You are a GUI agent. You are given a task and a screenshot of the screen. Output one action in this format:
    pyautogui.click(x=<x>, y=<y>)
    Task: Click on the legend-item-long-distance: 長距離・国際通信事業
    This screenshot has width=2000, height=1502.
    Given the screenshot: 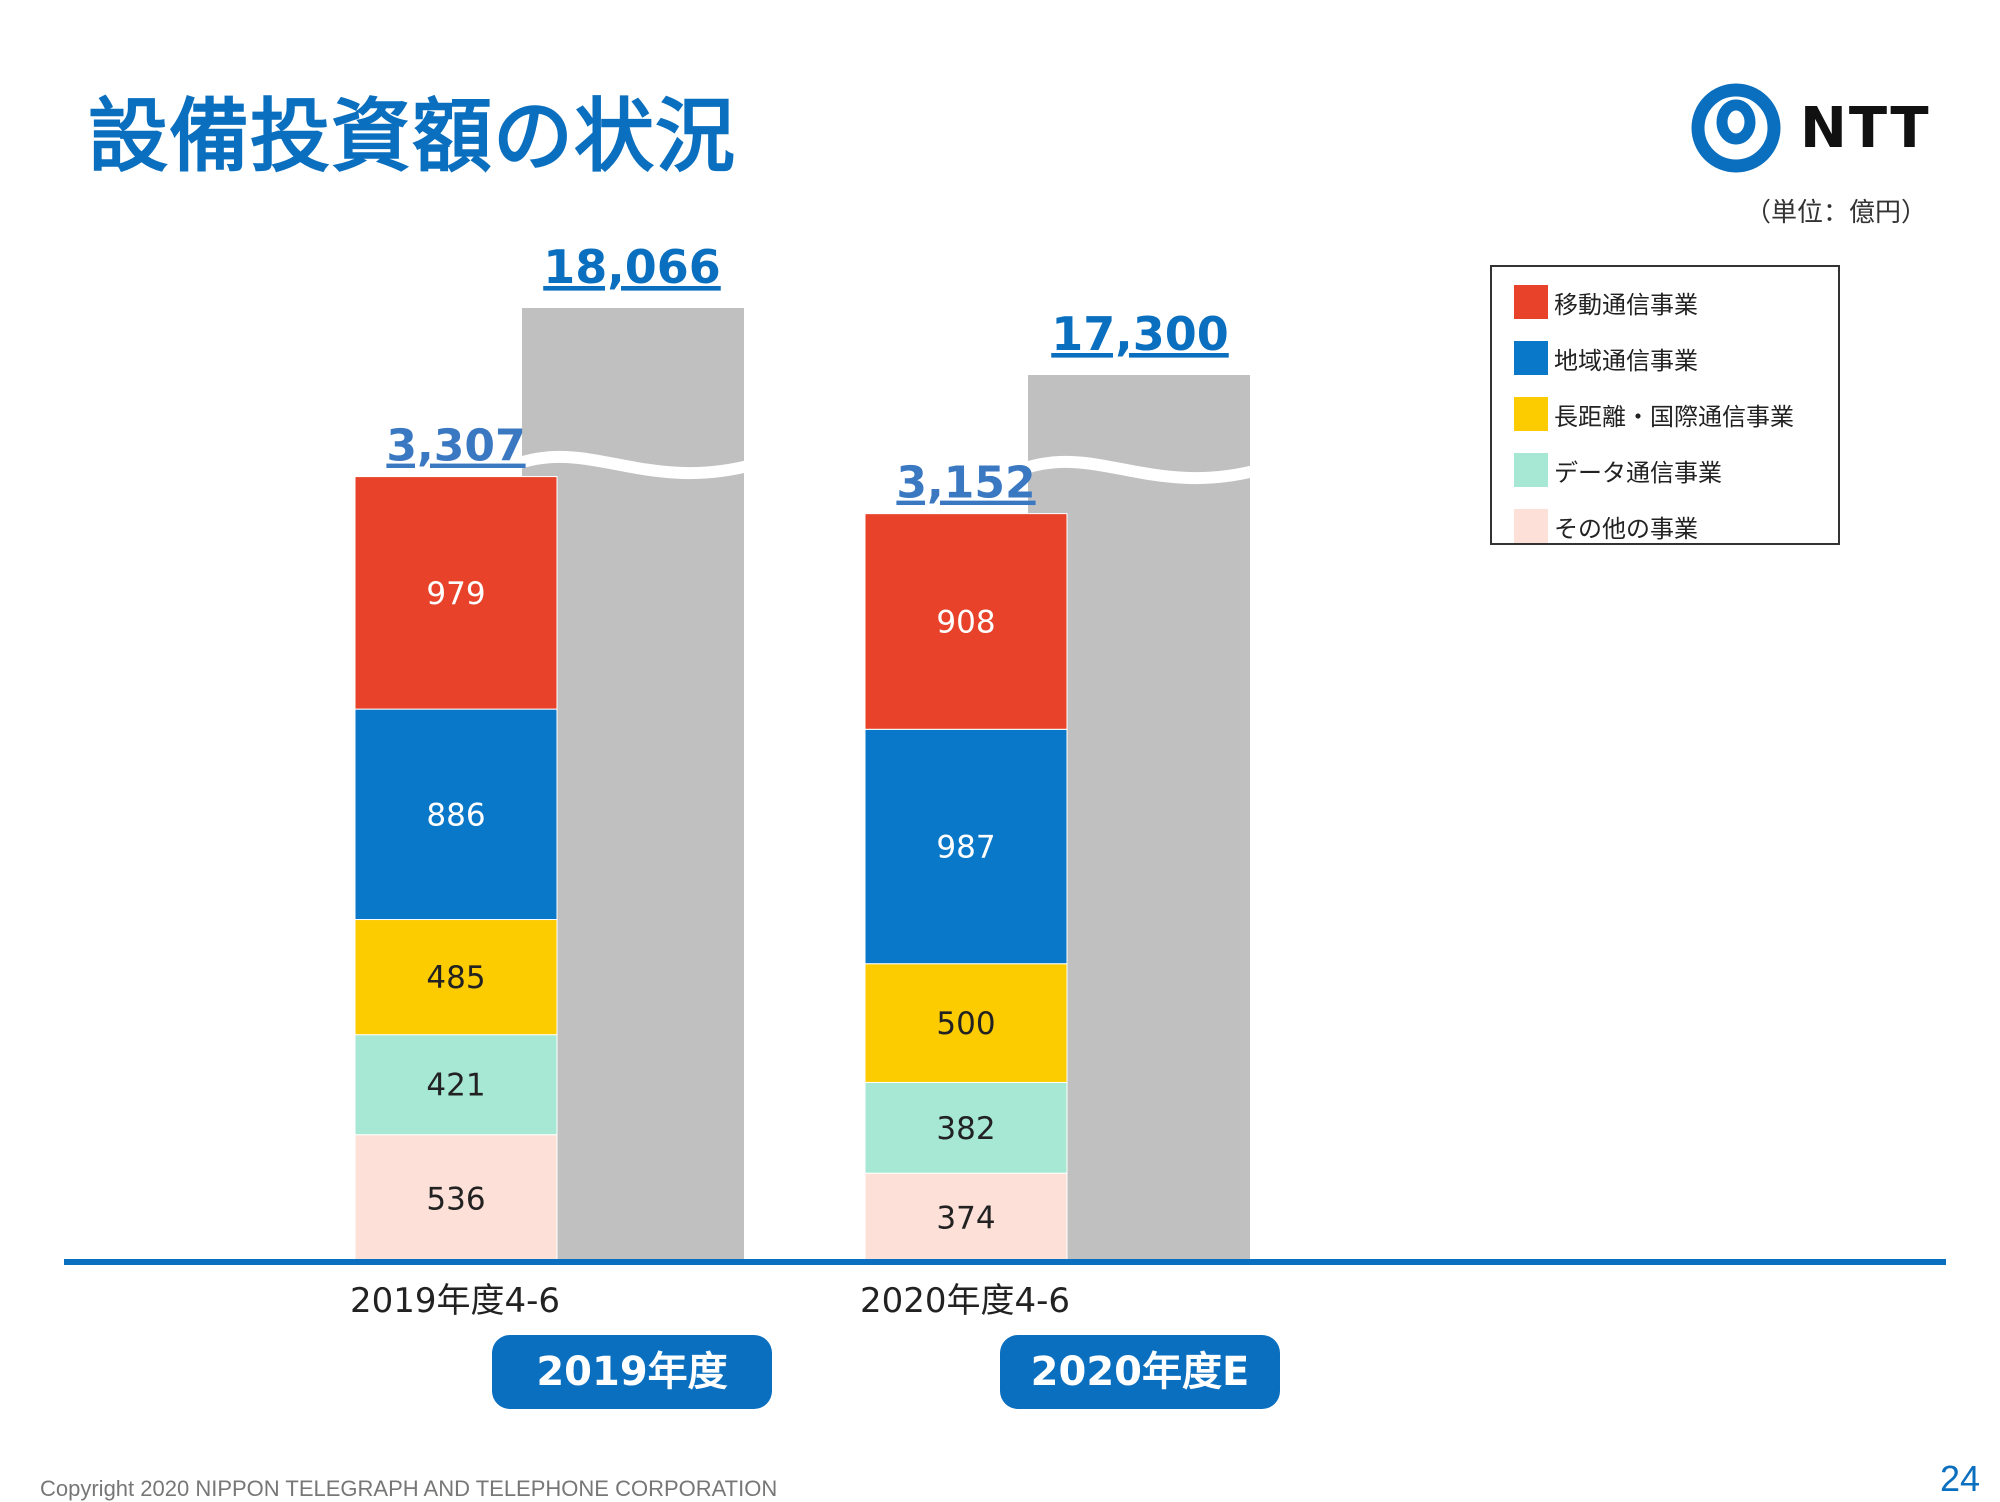 What is the action you would take?
    pyautogui.click(x=1654, y=414)
    